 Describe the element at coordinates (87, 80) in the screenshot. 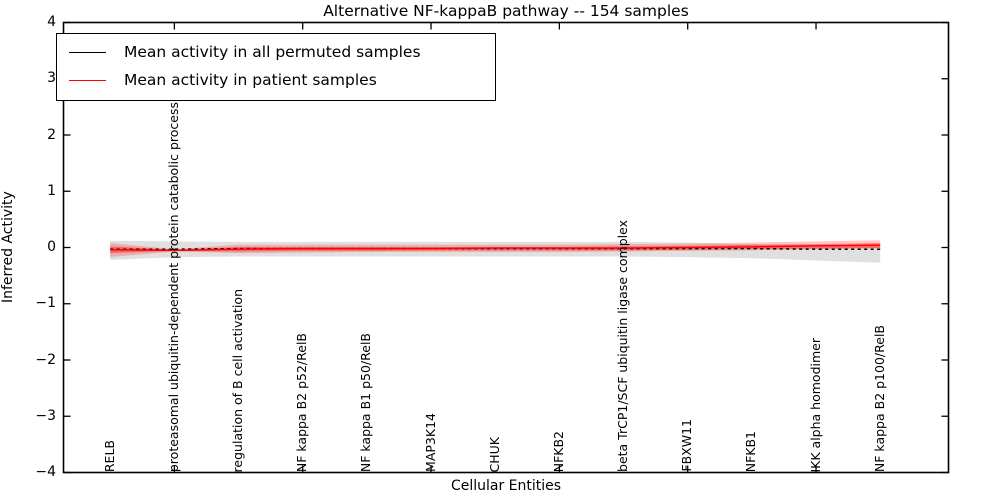

I see `legend-patient-line-swatch` at that location.